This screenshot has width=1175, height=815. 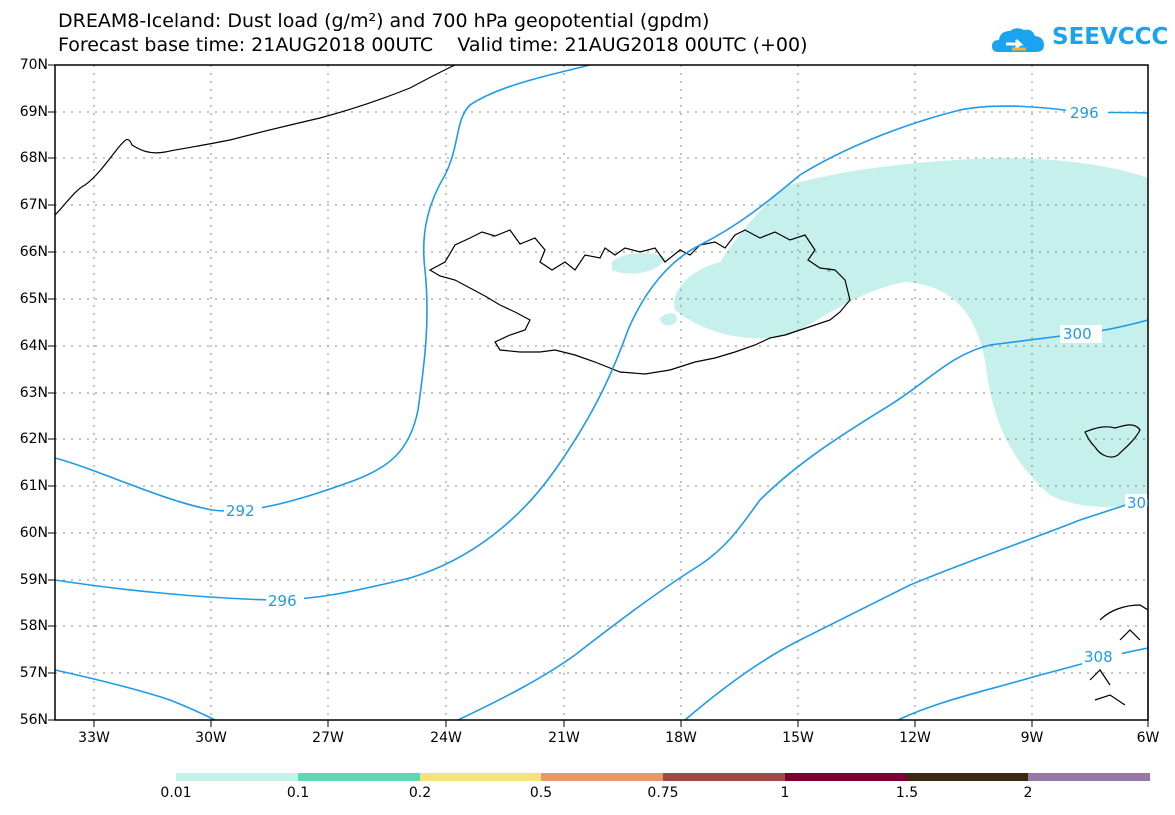 What do you see at coordinates (1148, 738) in the screenshot?
I see `lon-label: 6W` at bounding box center [1148, 738].